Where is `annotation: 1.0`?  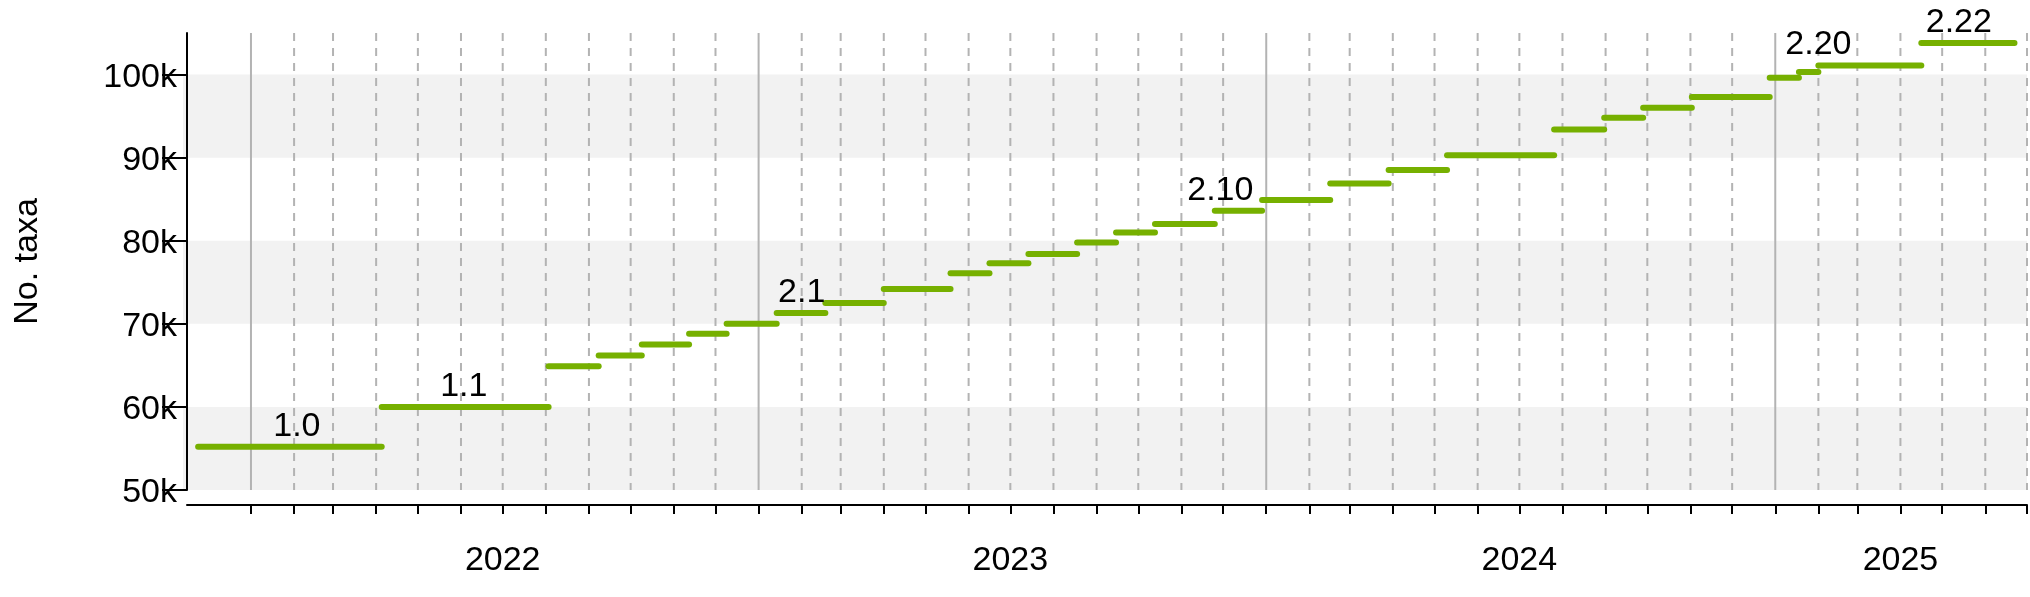
annotation: 1.0 is located at coordinates (297, 423).